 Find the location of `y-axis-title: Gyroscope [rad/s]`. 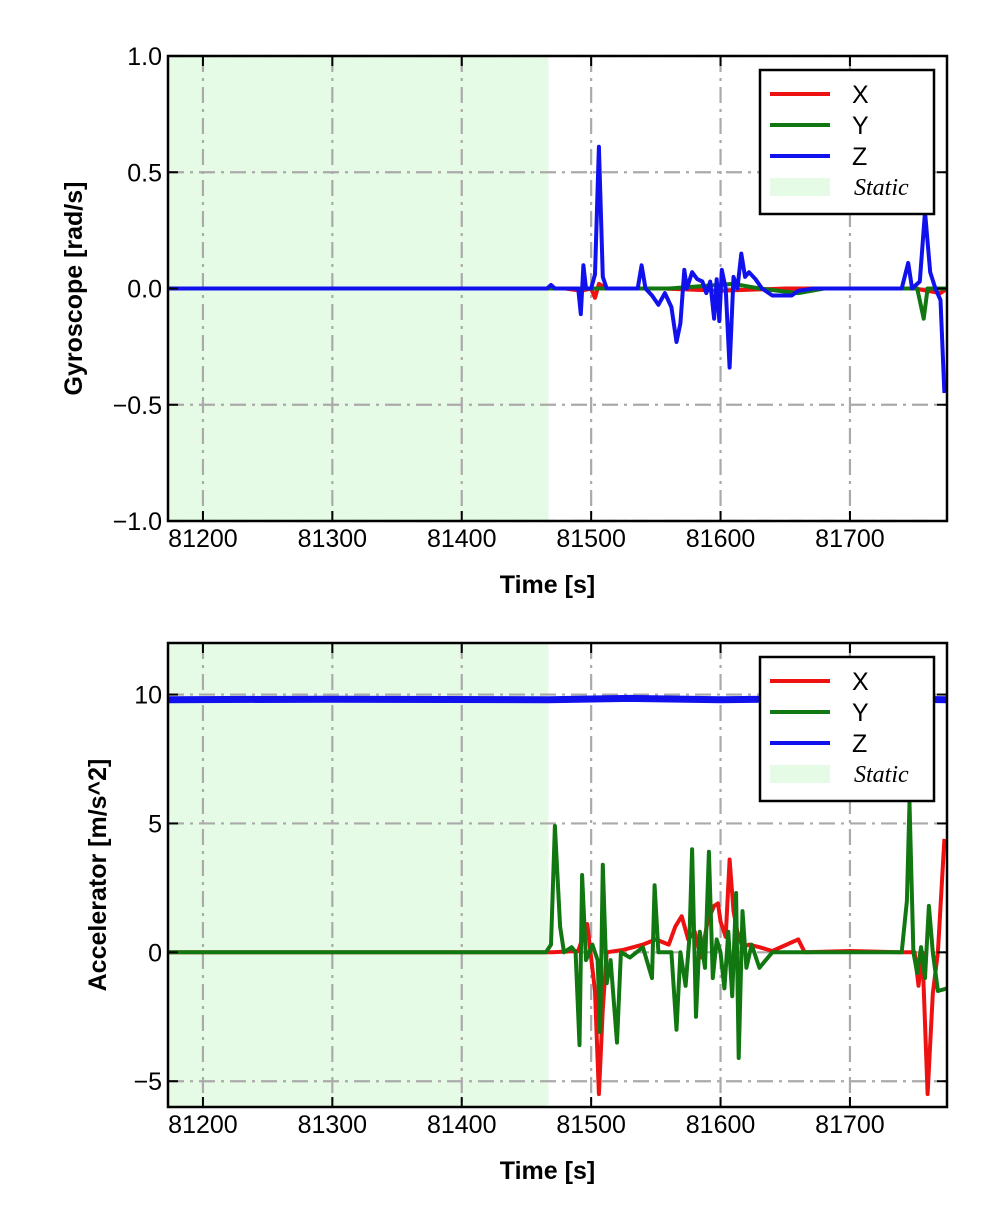

y-axis-title: Gyroscope [rad/s] is located at coordinates (74, 289).